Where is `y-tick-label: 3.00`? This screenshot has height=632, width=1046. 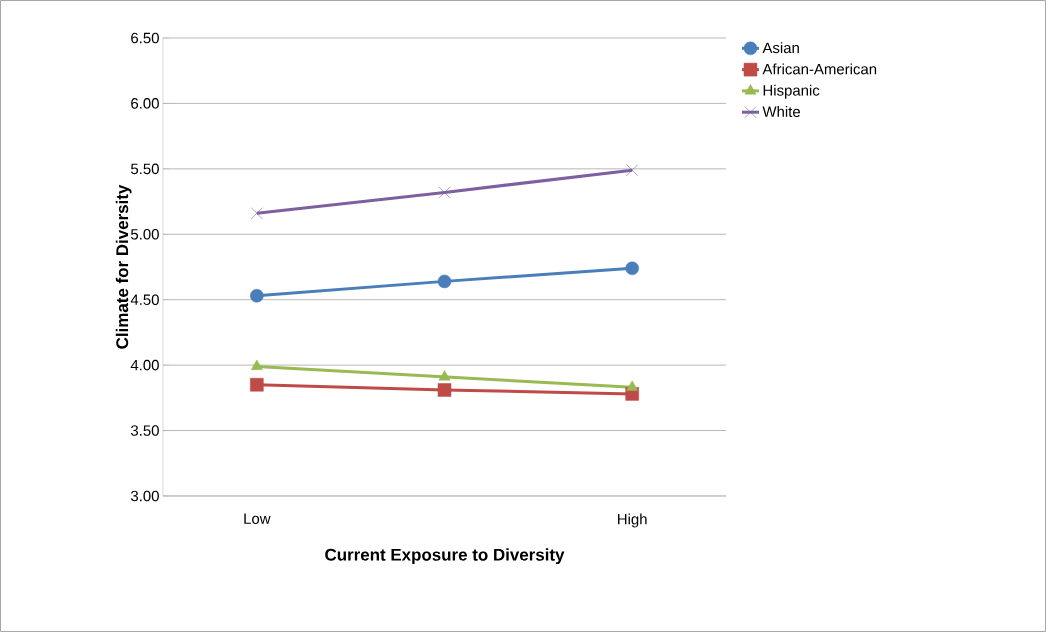 y-tick-label: 3.00 is located at coordinates (144, 496).